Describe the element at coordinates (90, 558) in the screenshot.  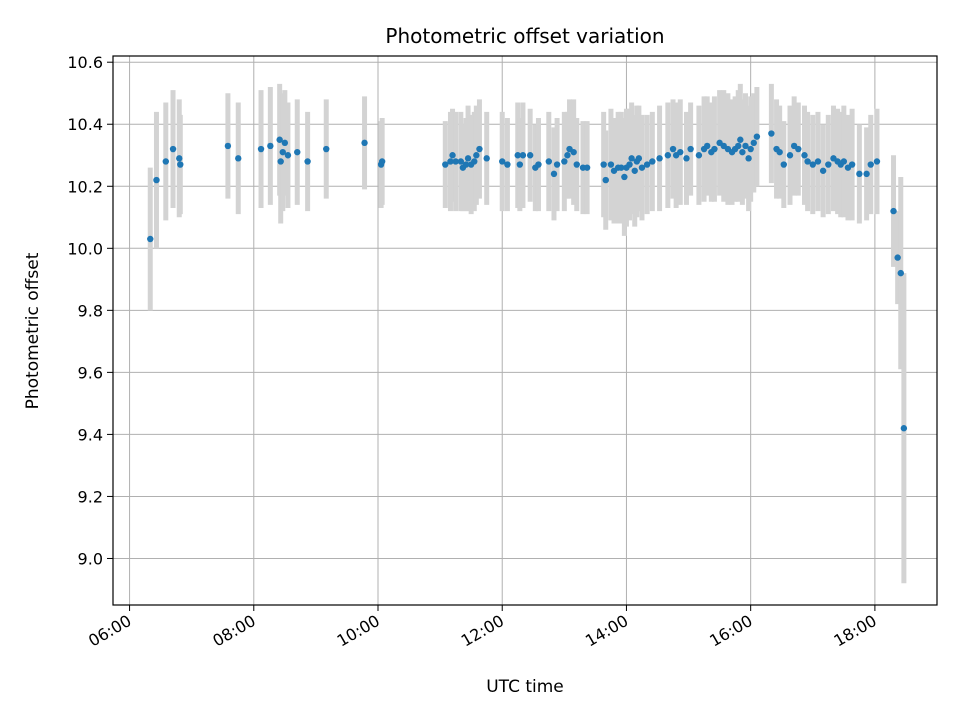
I see `y-tick-label: 9.0` at that location.